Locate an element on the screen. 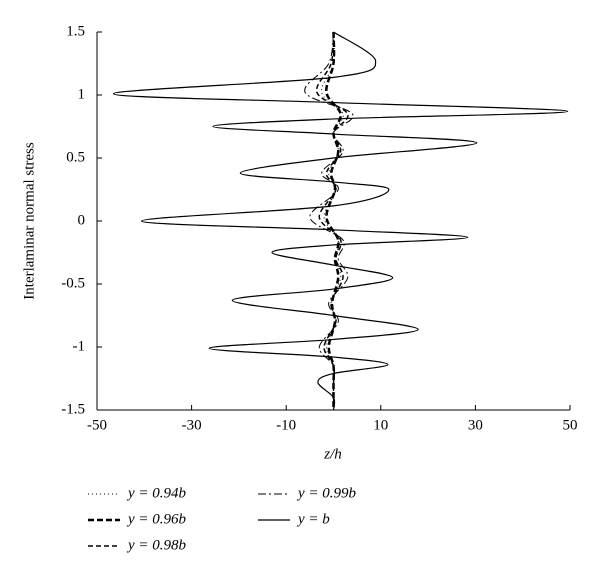 The height and width of the screenshot is (575, 600). legend-label: y = b is located at coordinates (313, 519).